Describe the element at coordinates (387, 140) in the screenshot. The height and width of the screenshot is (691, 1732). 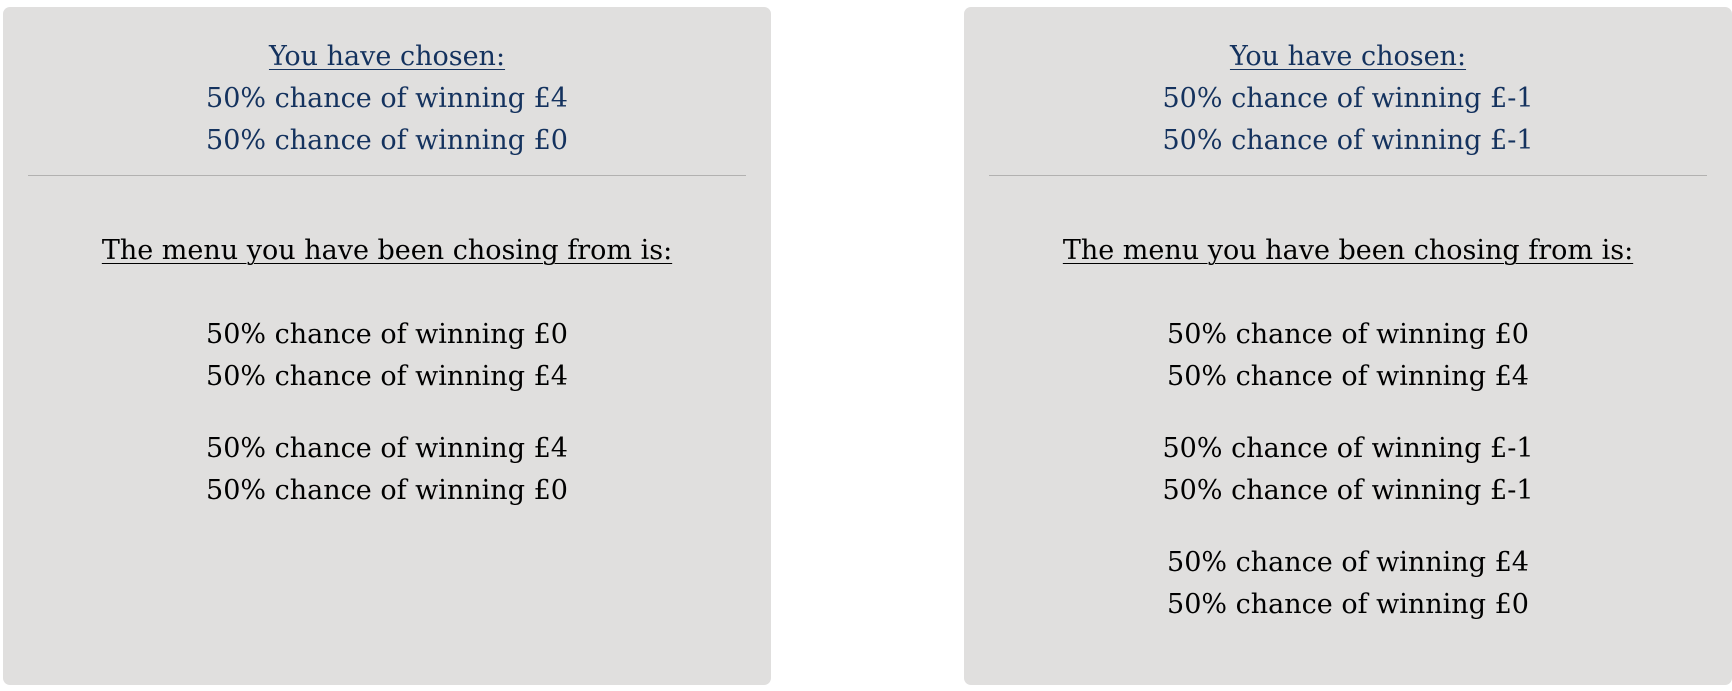
I see `chosen-line: 50% chance of winning £0` at that location.